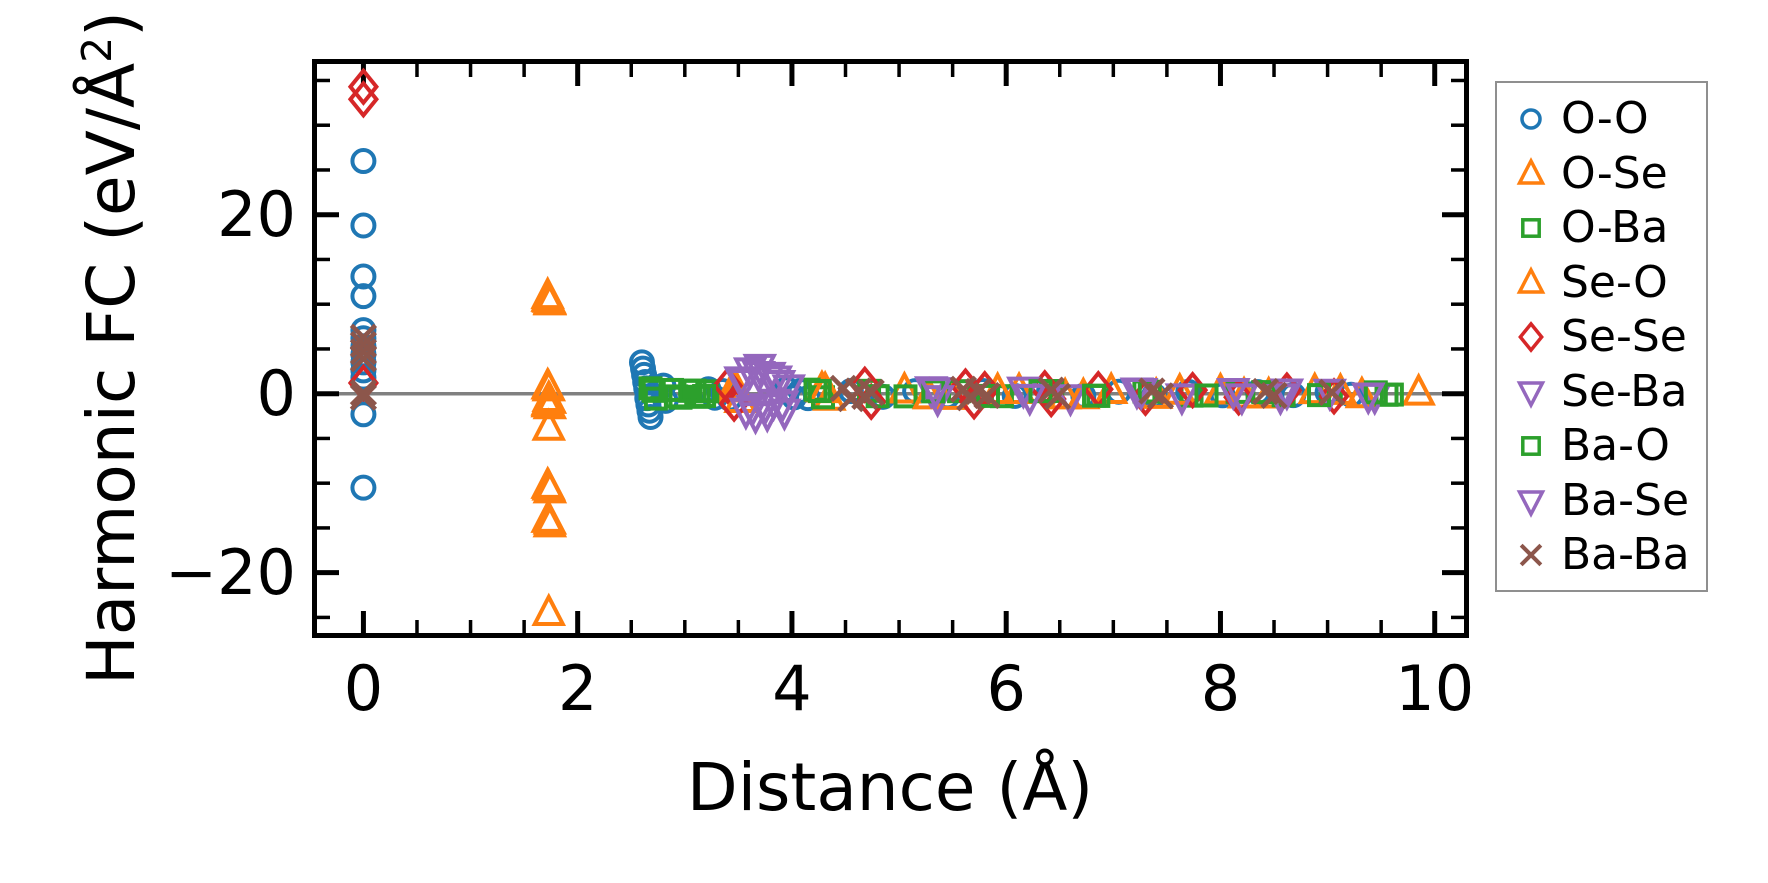  What do you see at coordinates (1531, 337) in the screenshot?
I see `diamond-icon` at bounding box center [1531, 337].